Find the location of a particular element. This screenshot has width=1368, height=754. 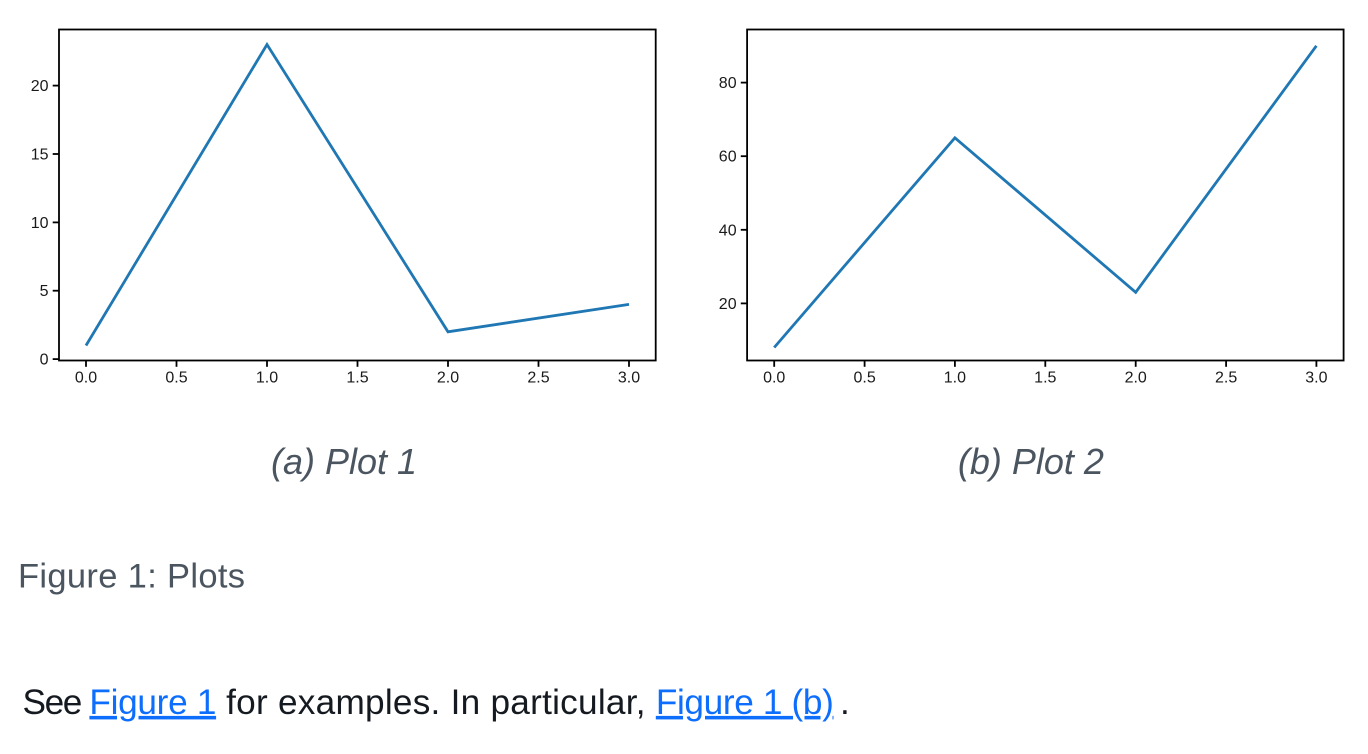

svg-text: 5 is located at coordinates (44, 291).